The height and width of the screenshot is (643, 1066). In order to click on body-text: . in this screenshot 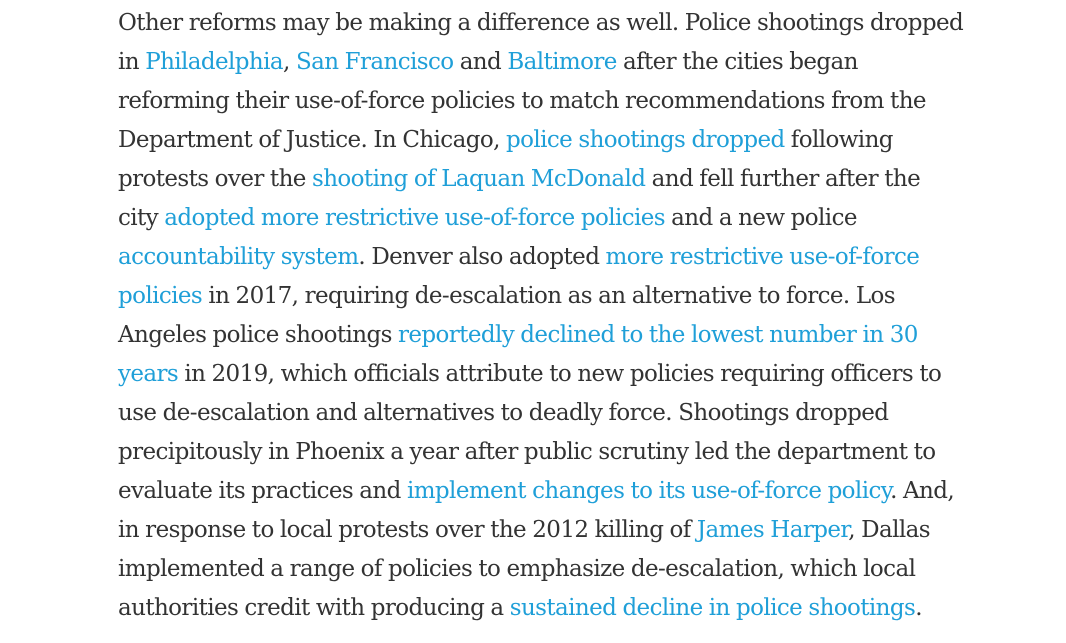, I will do `click(918, 608)`.